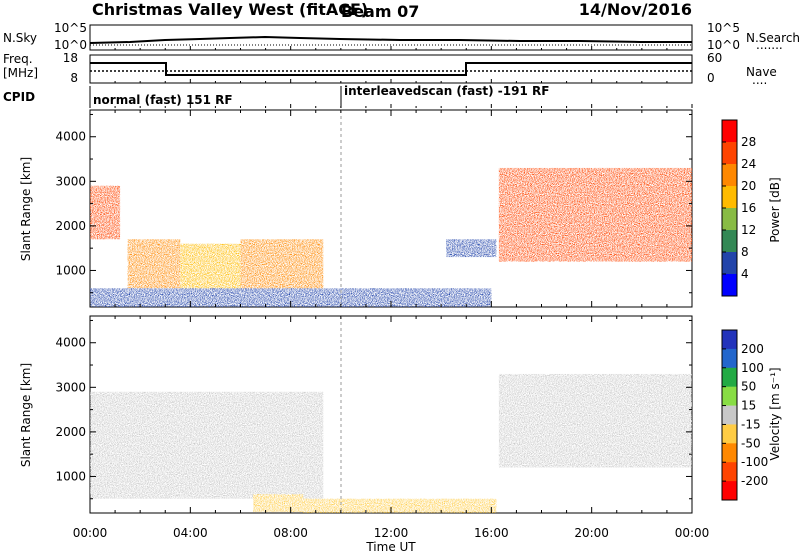  What do you see at coordinates (714, 58) in the screenshot?
I see `nave-right-tick-top: 60` at bounding box center [714, 58].